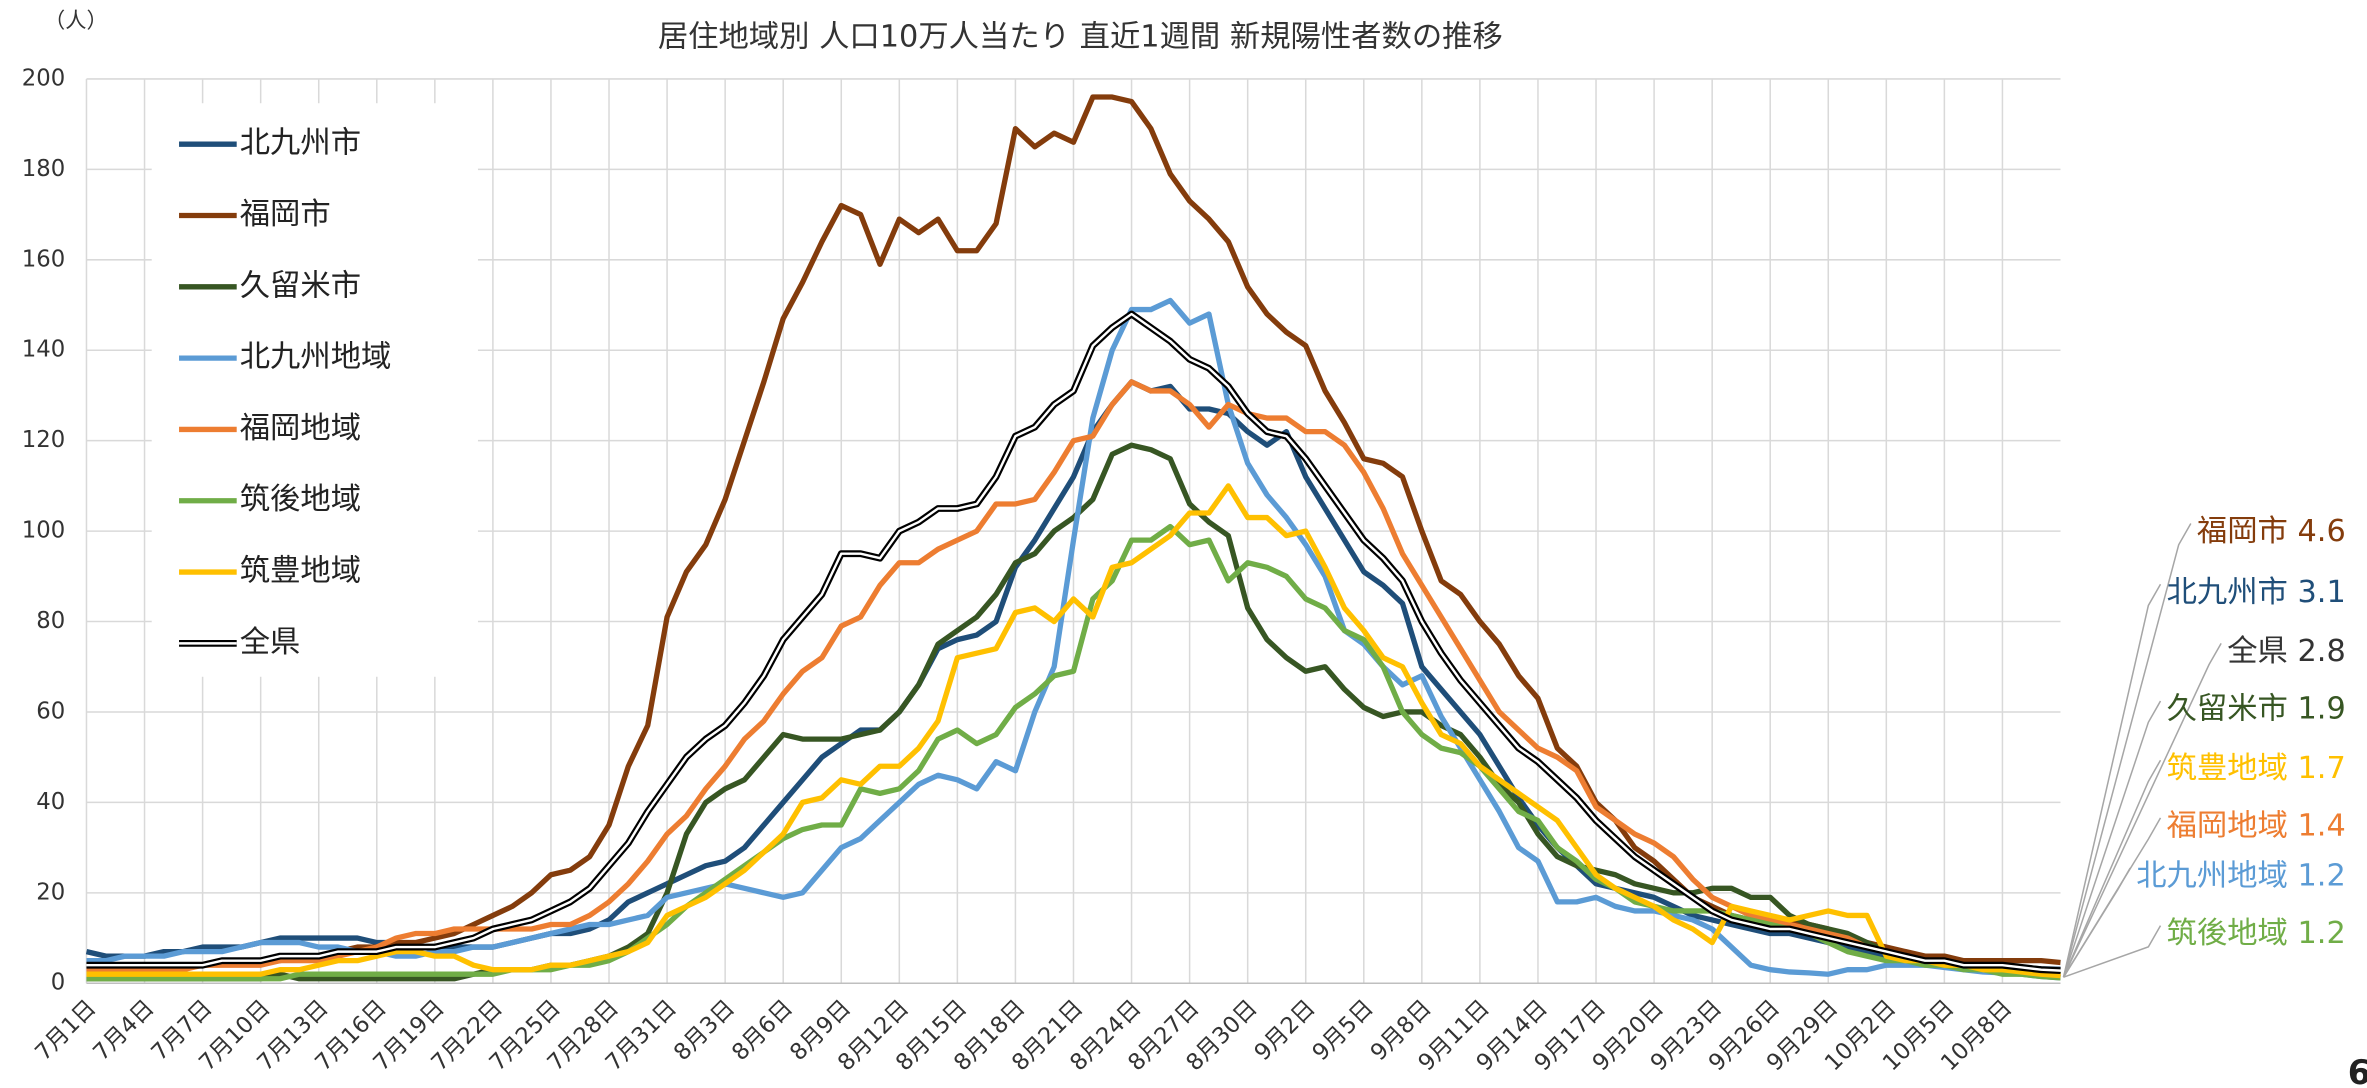 The width and height of the screenshot is (2367, 1088). Describe the element at coordinates (50, 892) in the screenshot. I see `y-tick-label: 20` at that location.